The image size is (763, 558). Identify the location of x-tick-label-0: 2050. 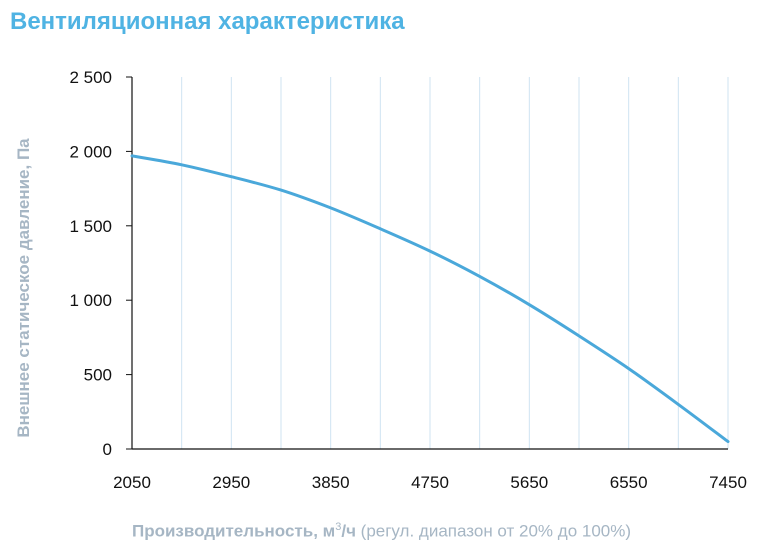
(132, 482).